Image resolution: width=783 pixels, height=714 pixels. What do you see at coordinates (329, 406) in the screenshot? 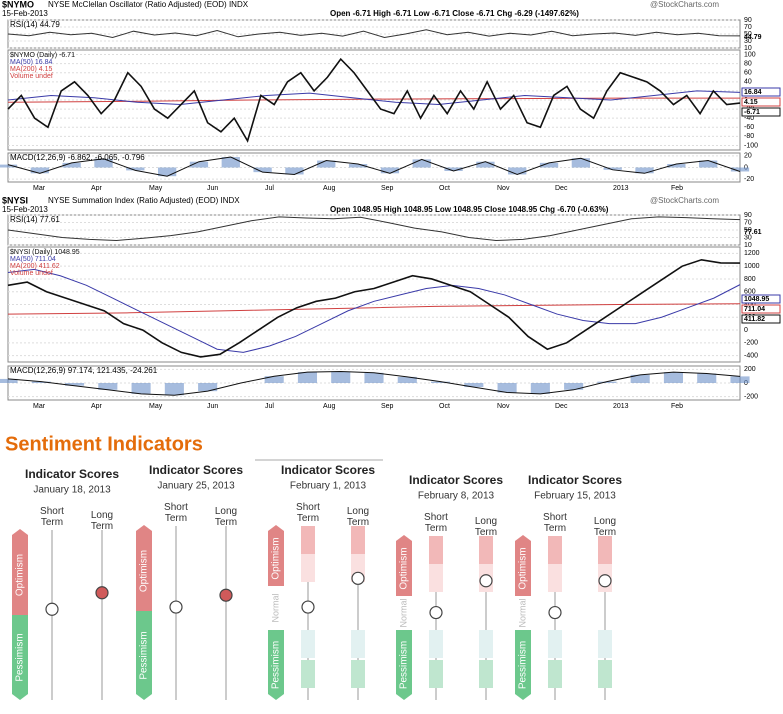
I see `month-label: Aug` at bounding box center [329, 406].